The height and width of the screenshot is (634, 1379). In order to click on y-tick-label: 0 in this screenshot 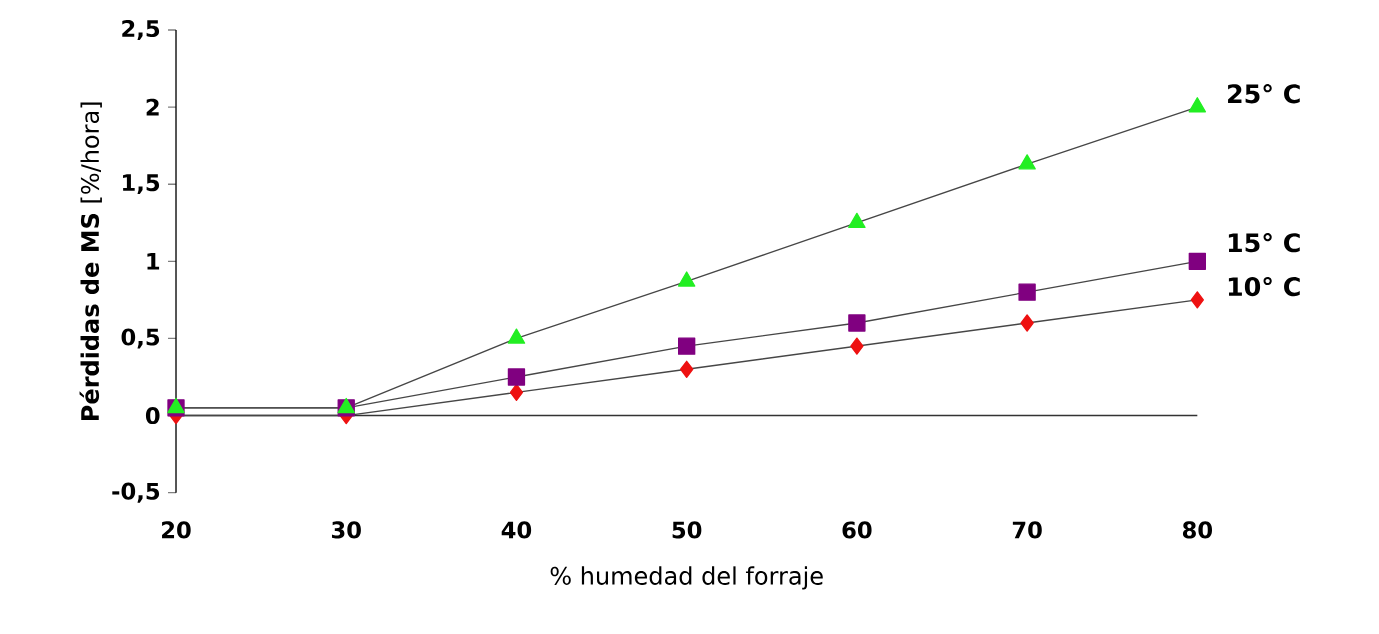, I will do `click(152, 415)`.